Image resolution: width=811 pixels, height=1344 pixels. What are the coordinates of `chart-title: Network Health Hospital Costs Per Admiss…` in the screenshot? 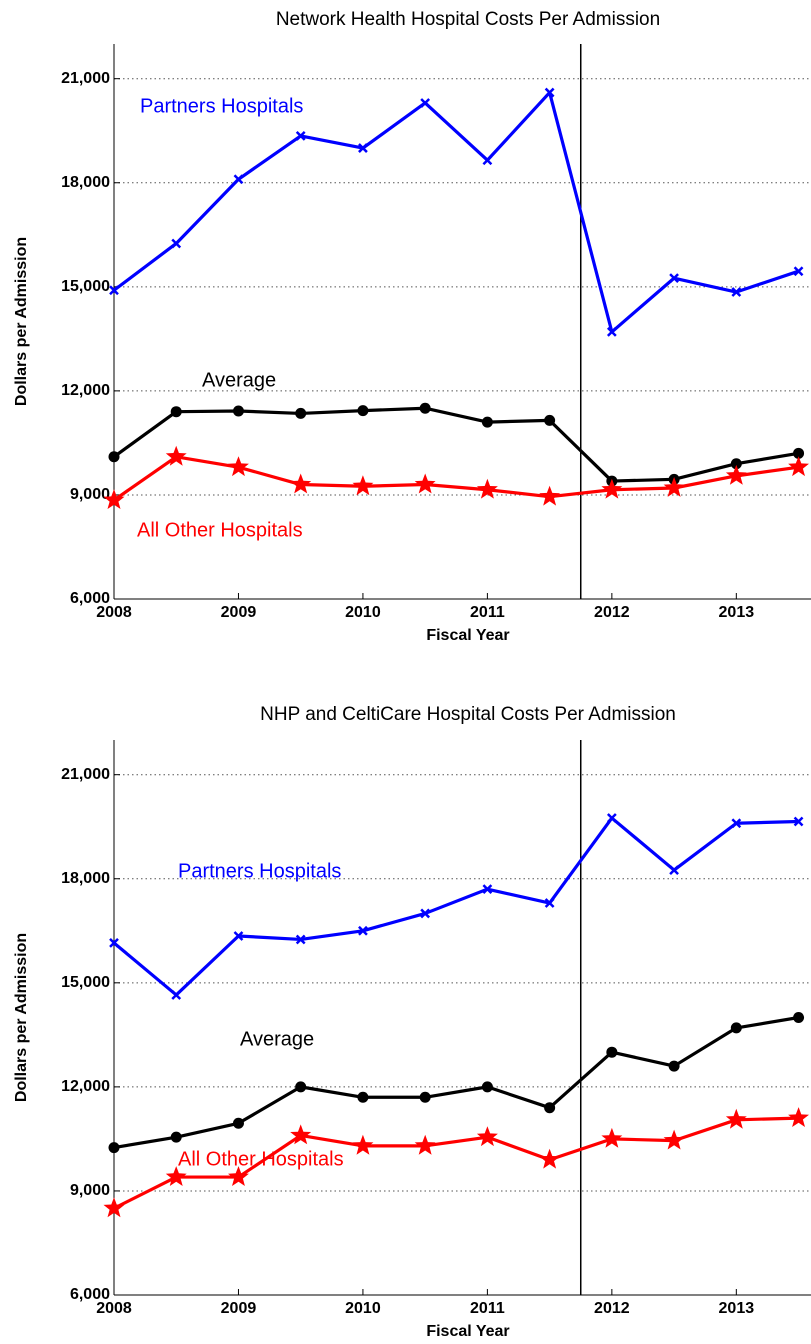 It's located at (468, 19).